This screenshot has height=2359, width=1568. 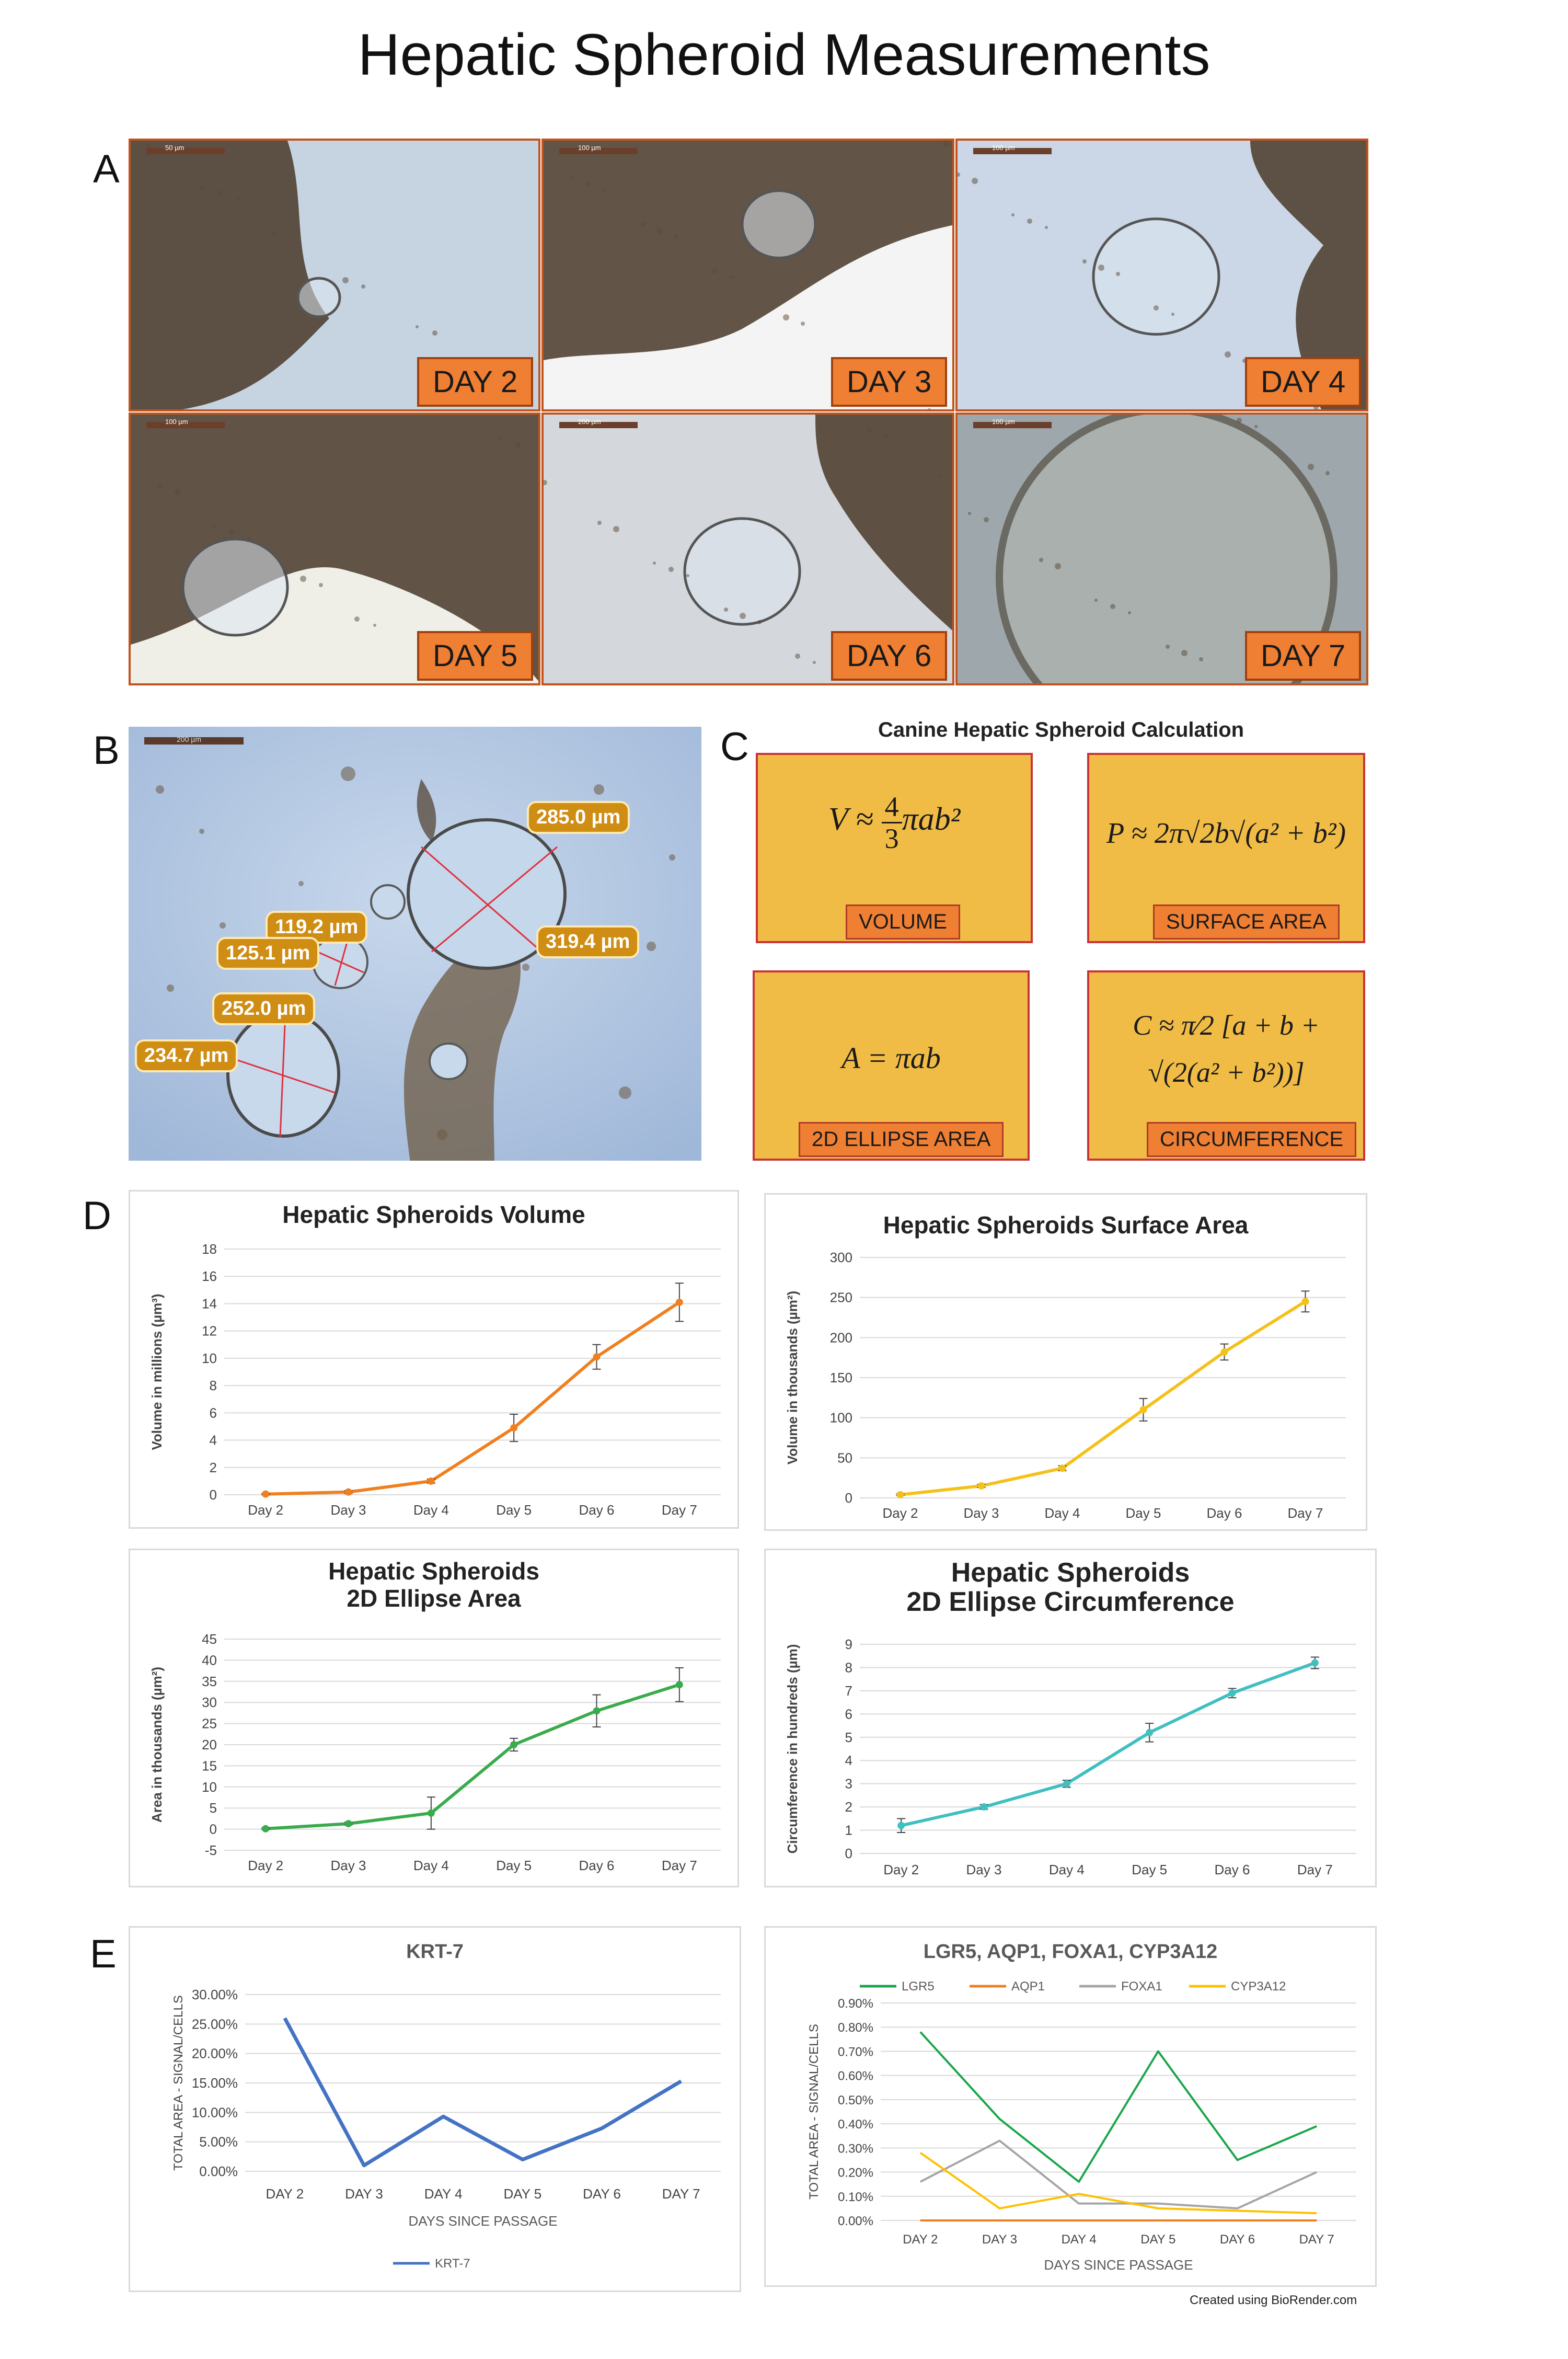 What do you see at coordinates (209, 1766) in the screenshot?
I see `y-tick-label: 15` at bounding box center [209, 1766].